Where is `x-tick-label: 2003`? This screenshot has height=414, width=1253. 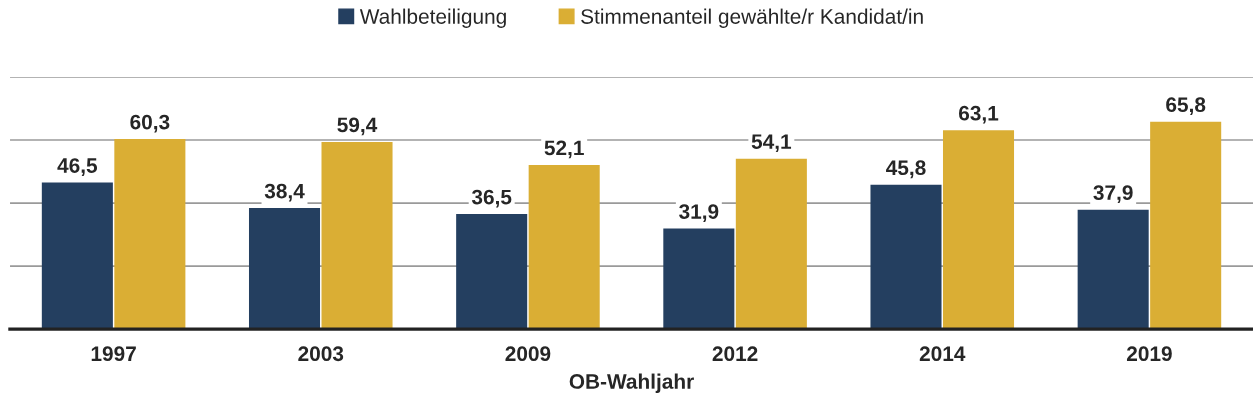
x-tick-label: 2003 is located at coordinates (321, 354).